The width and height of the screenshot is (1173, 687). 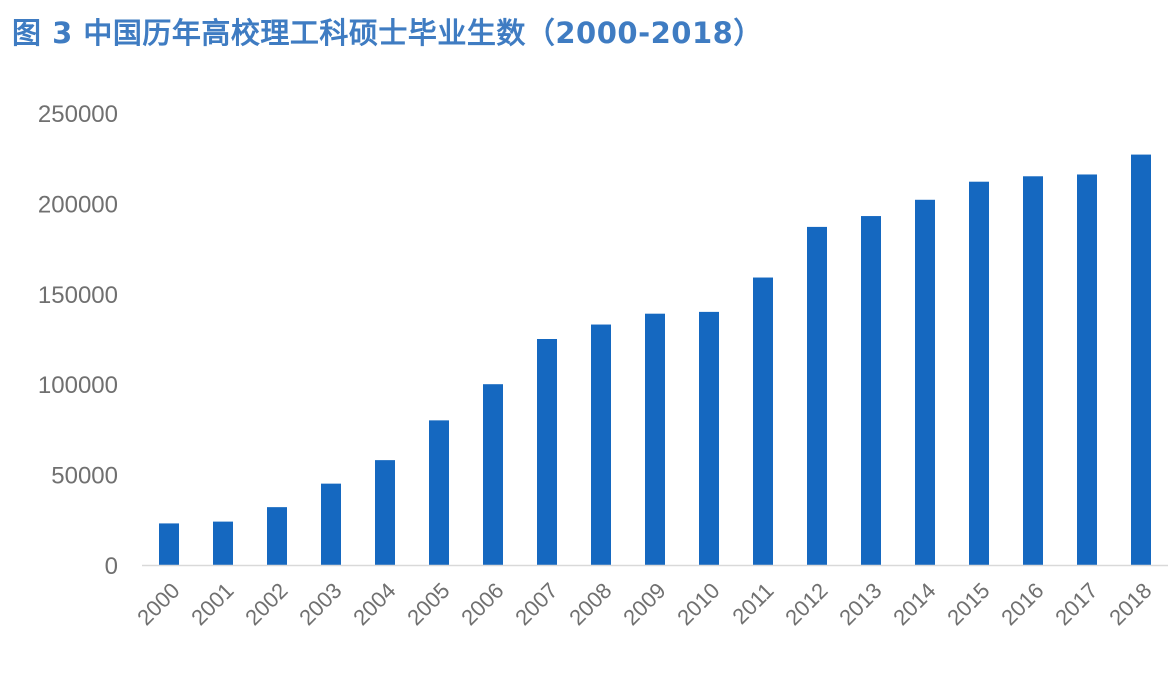 What do you see at coordinates (320, 604) in the screenshot?
I see `x-tick-label: 2003` at bounding box center [320, 604].